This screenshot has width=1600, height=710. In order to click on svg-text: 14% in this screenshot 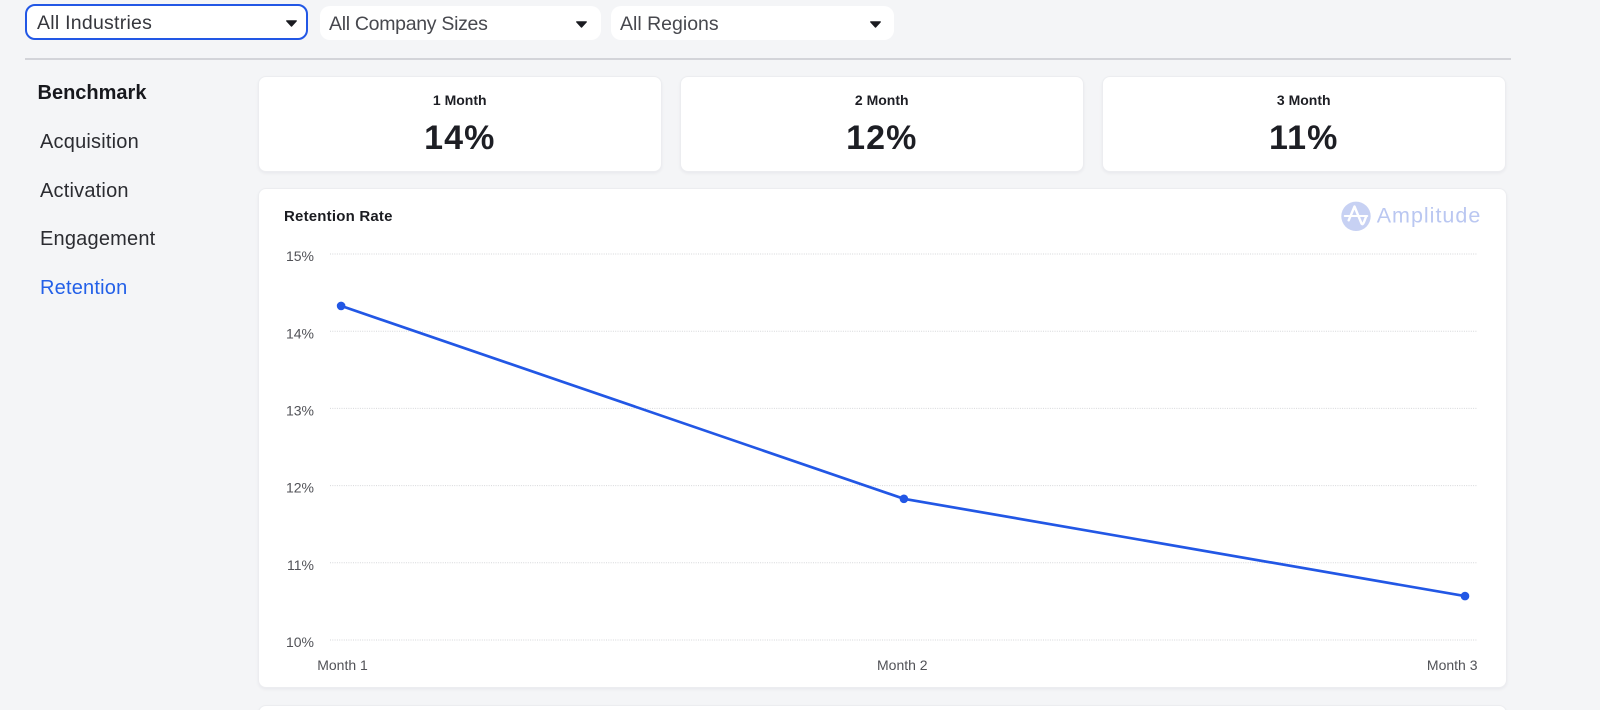, I will do `click(299, 333)`.